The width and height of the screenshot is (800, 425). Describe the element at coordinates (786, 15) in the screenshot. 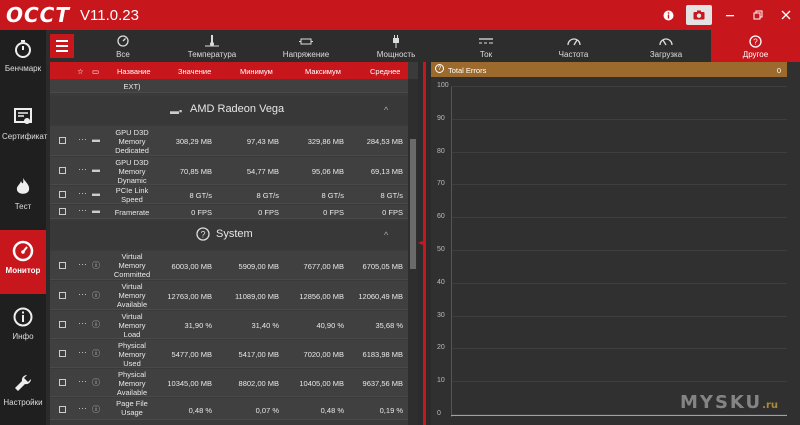

I see `close-icon` at that location.